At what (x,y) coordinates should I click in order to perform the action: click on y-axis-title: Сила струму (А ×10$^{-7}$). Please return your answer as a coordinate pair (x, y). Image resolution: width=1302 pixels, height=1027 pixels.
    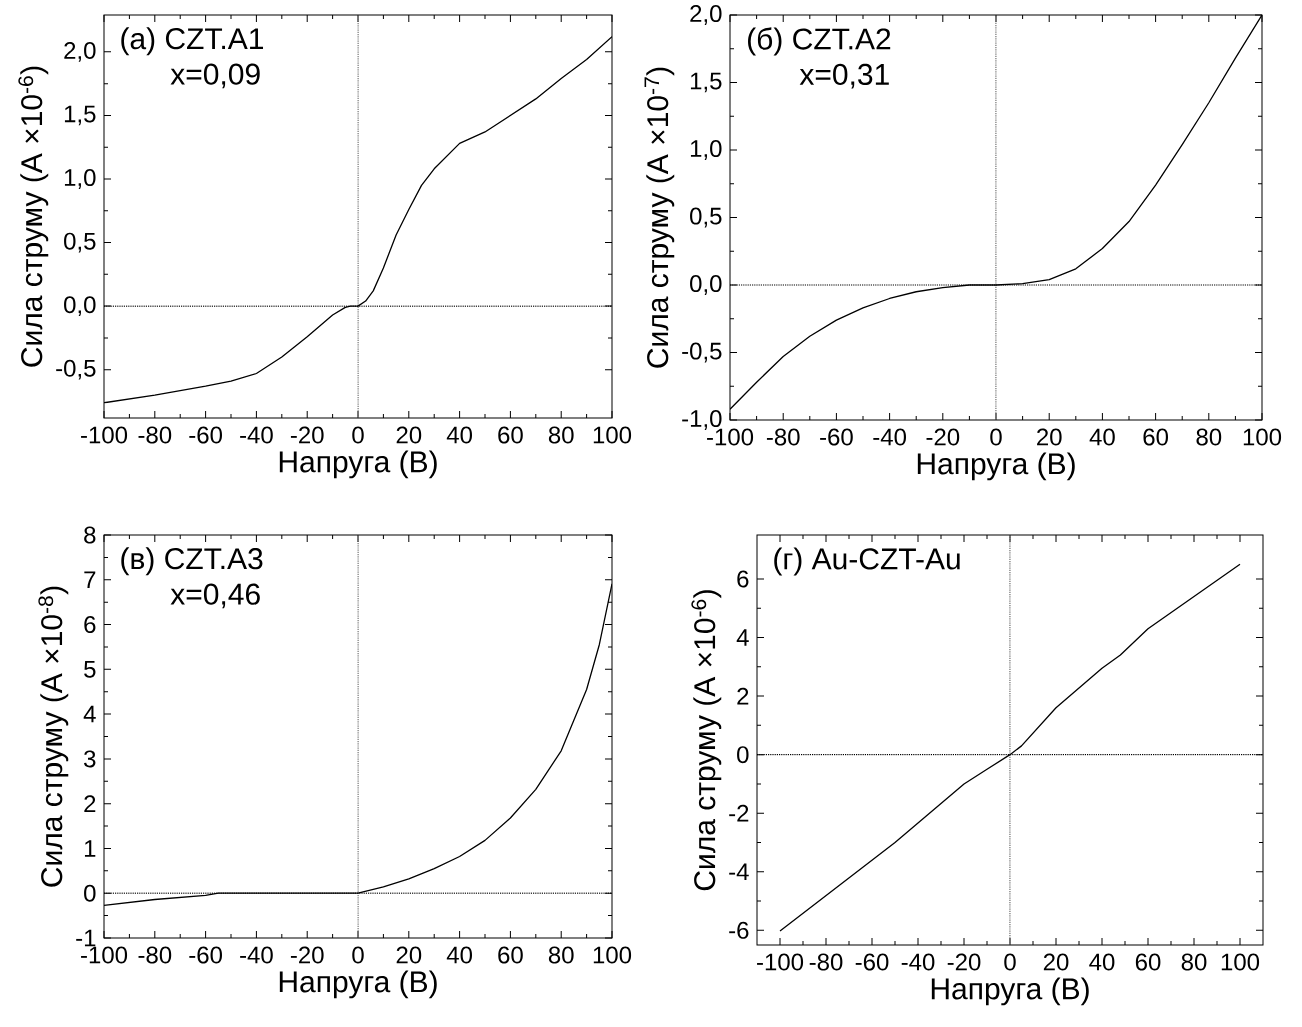
    Looking at the image, I should click on (659, 217).